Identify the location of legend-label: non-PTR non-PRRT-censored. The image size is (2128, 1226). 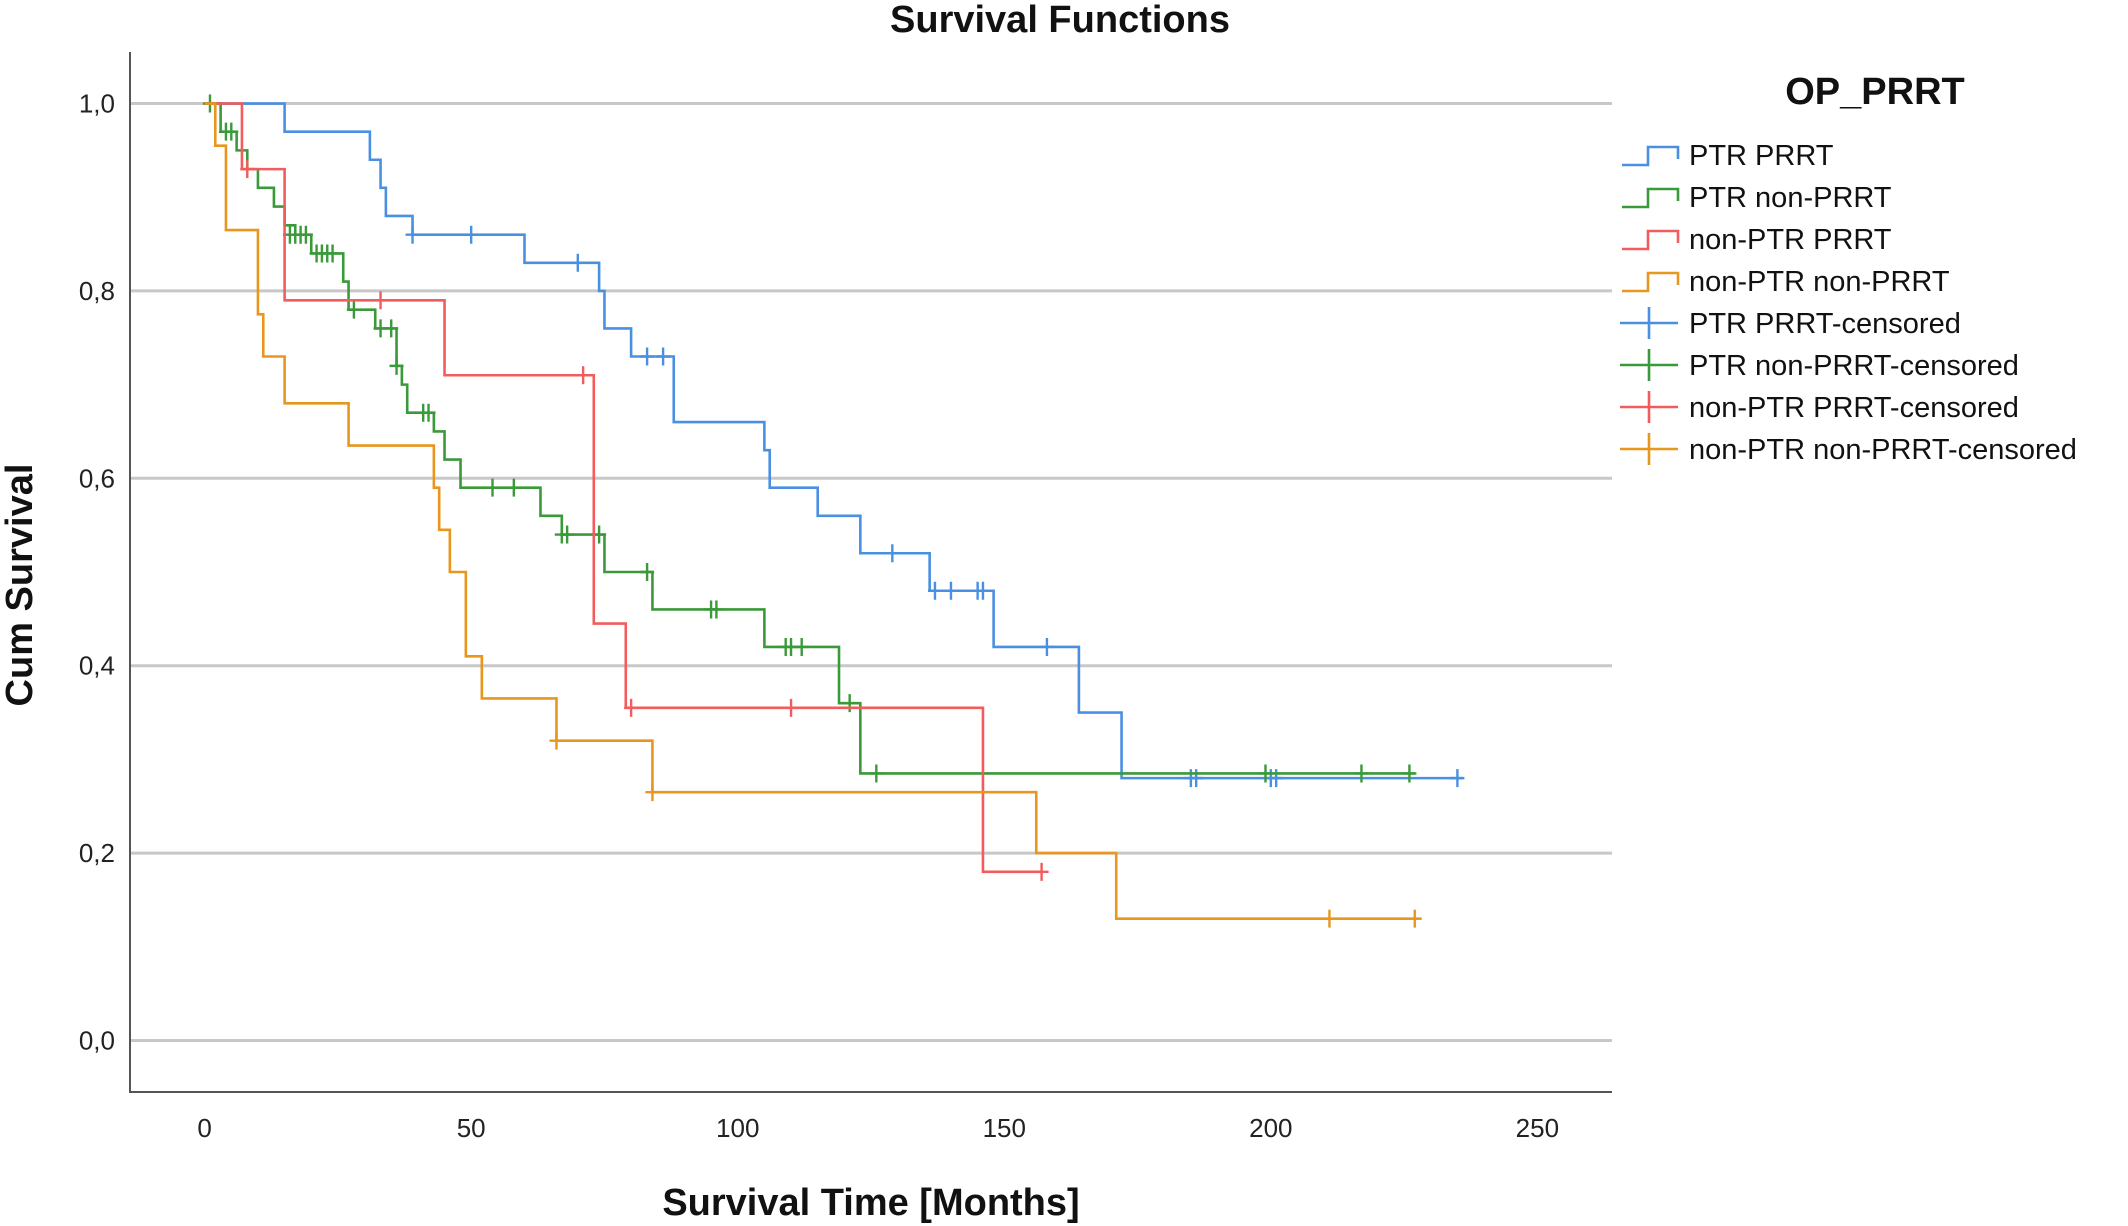
(1883, 450).